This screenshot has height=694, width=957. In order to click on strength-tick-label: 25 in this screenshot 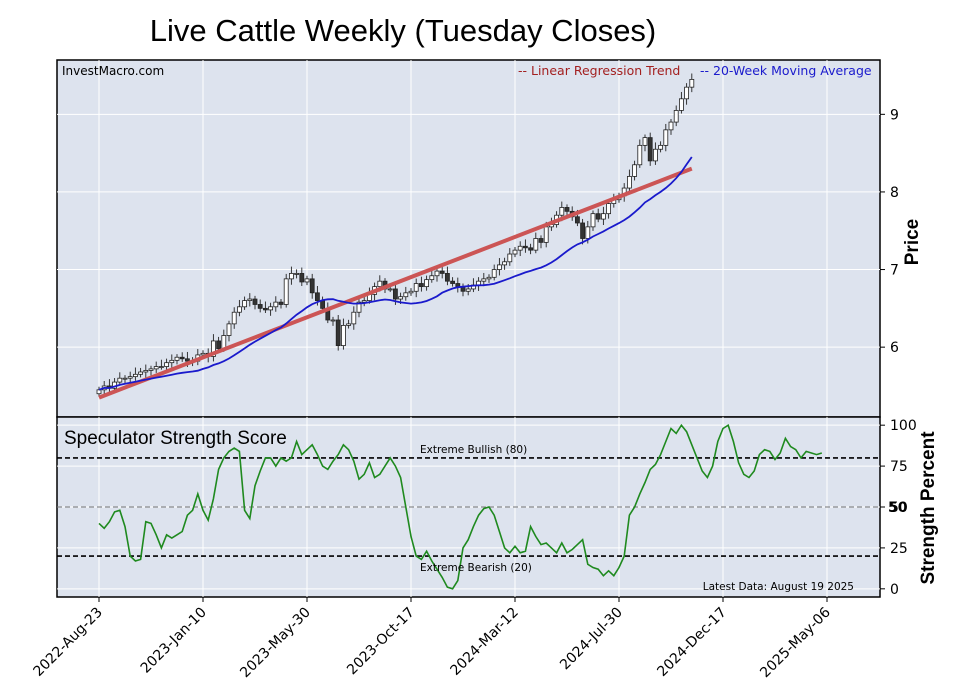, I will do `click(899, 549)`.